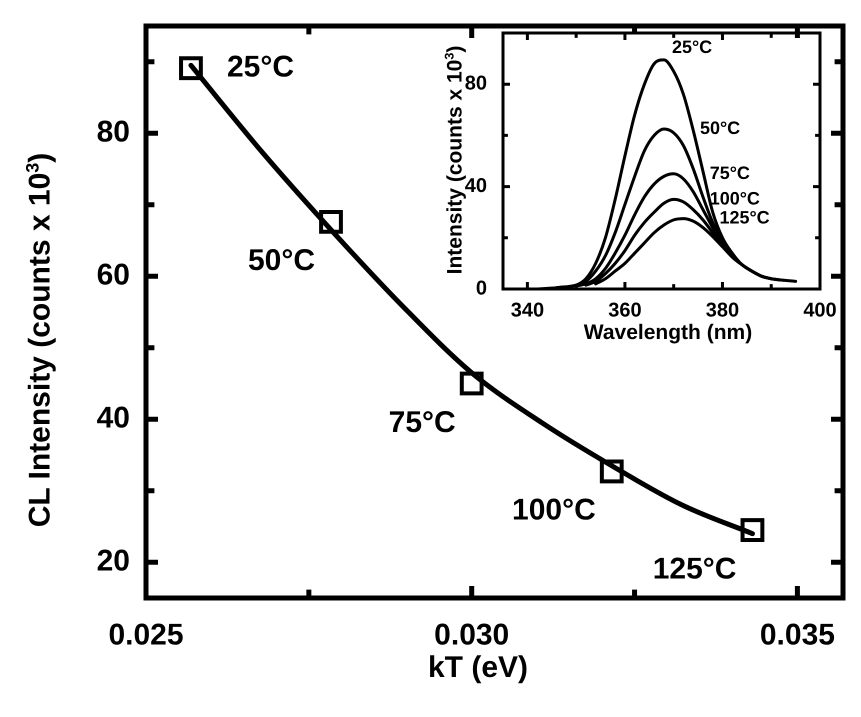  I want to click on x-tick-label: 0.030, so click(472, 635).